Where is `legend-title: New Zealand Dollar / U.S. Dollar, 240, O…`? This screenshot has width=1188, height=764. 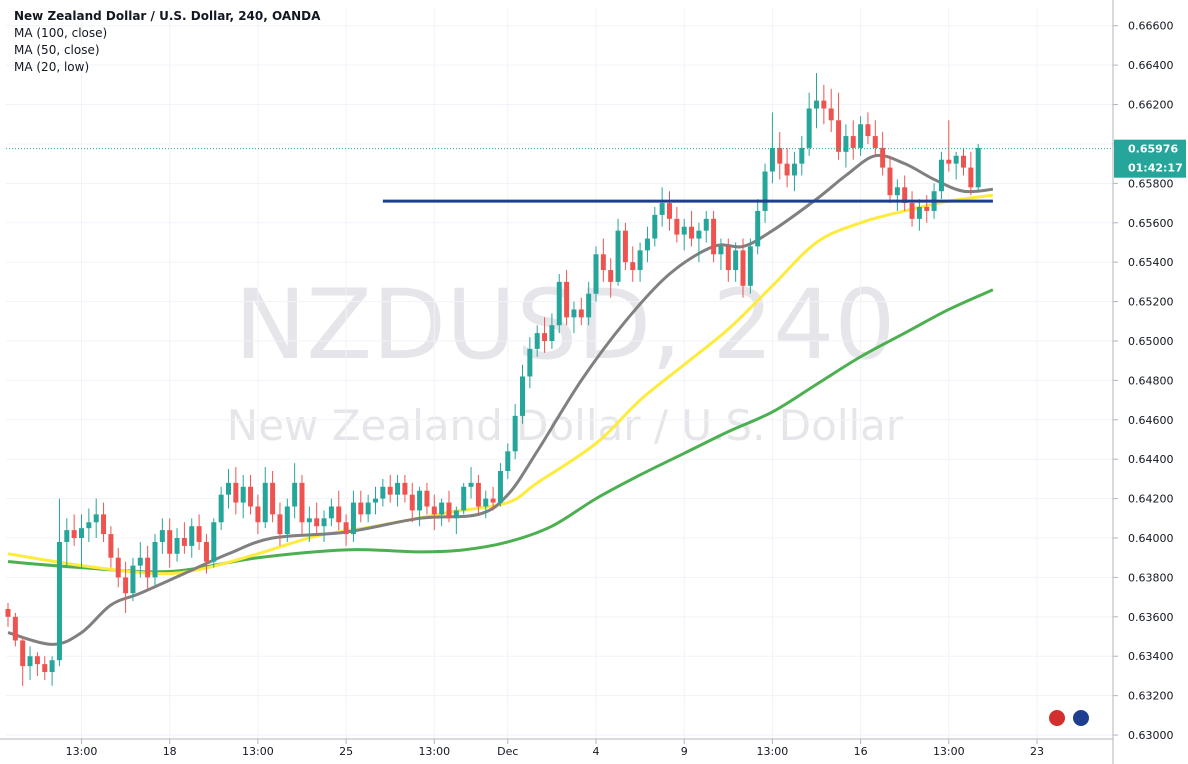 legend-title: New Zealand Dollar / U.S. Dollar, 240, O… is located at coordinates (167, 16).